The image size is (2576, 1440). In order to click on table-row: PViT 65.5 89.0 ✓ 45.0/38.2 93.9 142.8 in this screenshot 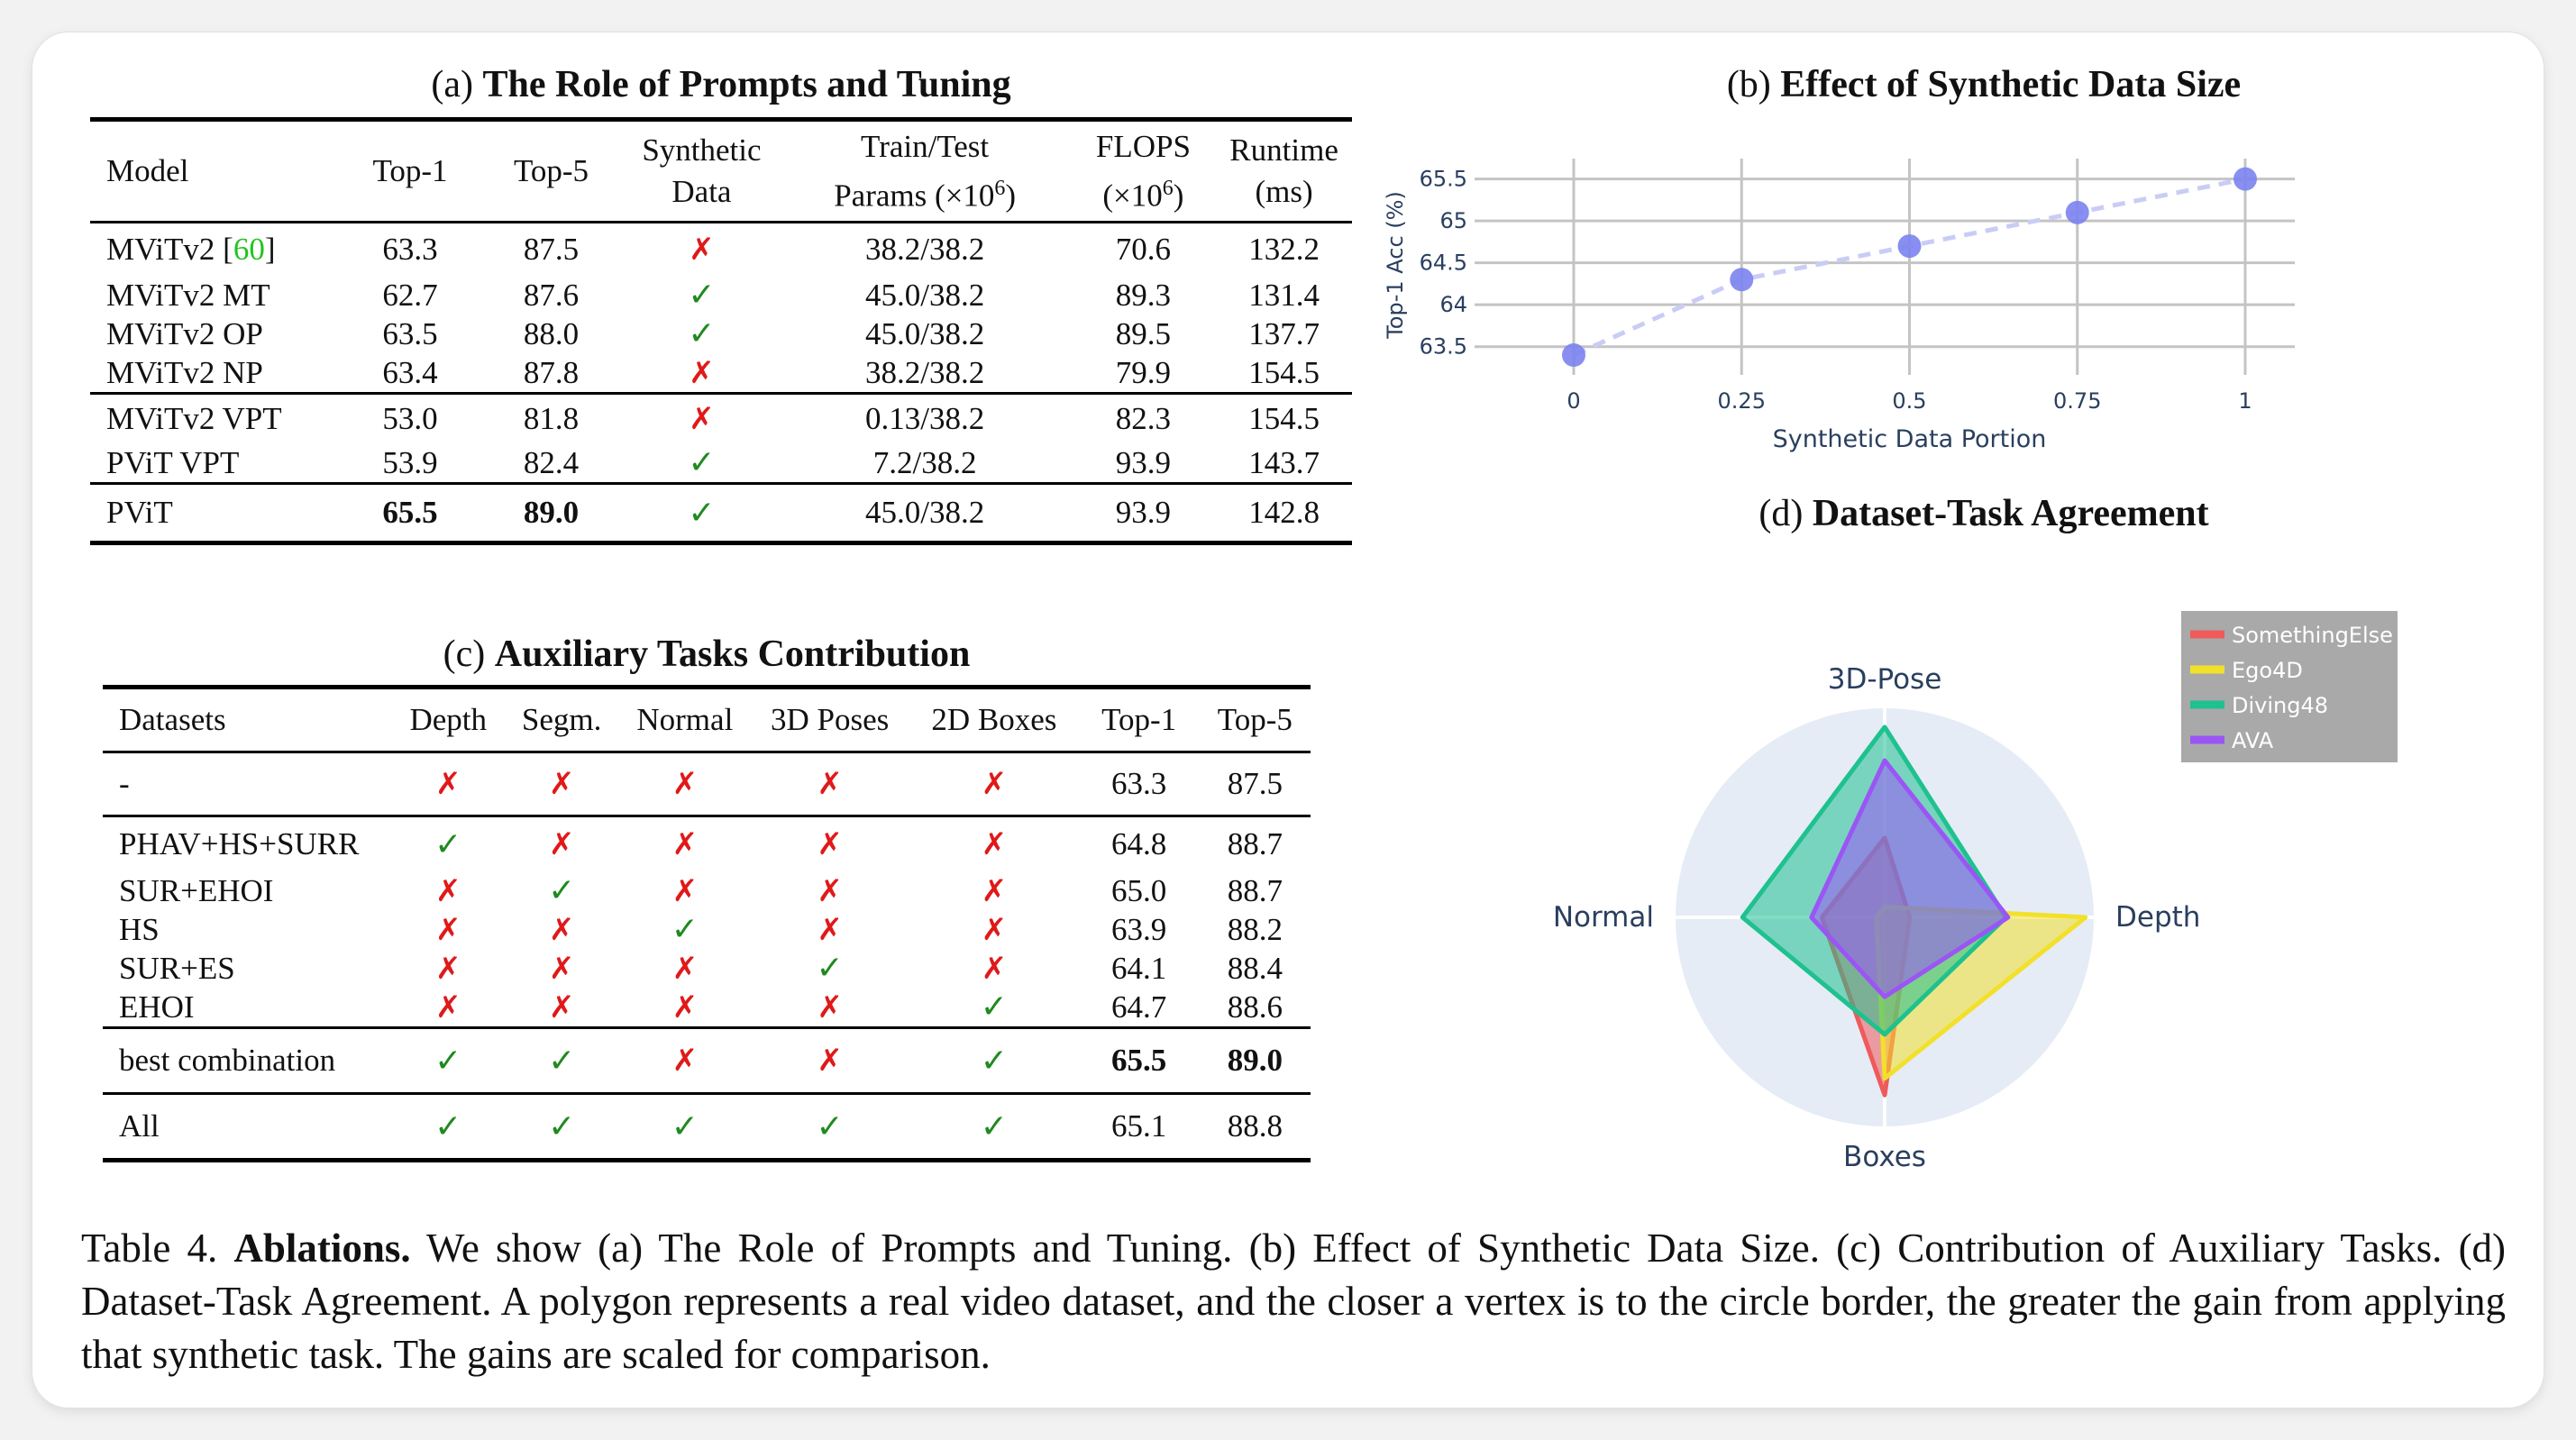, I will do `click(721, 513)`.